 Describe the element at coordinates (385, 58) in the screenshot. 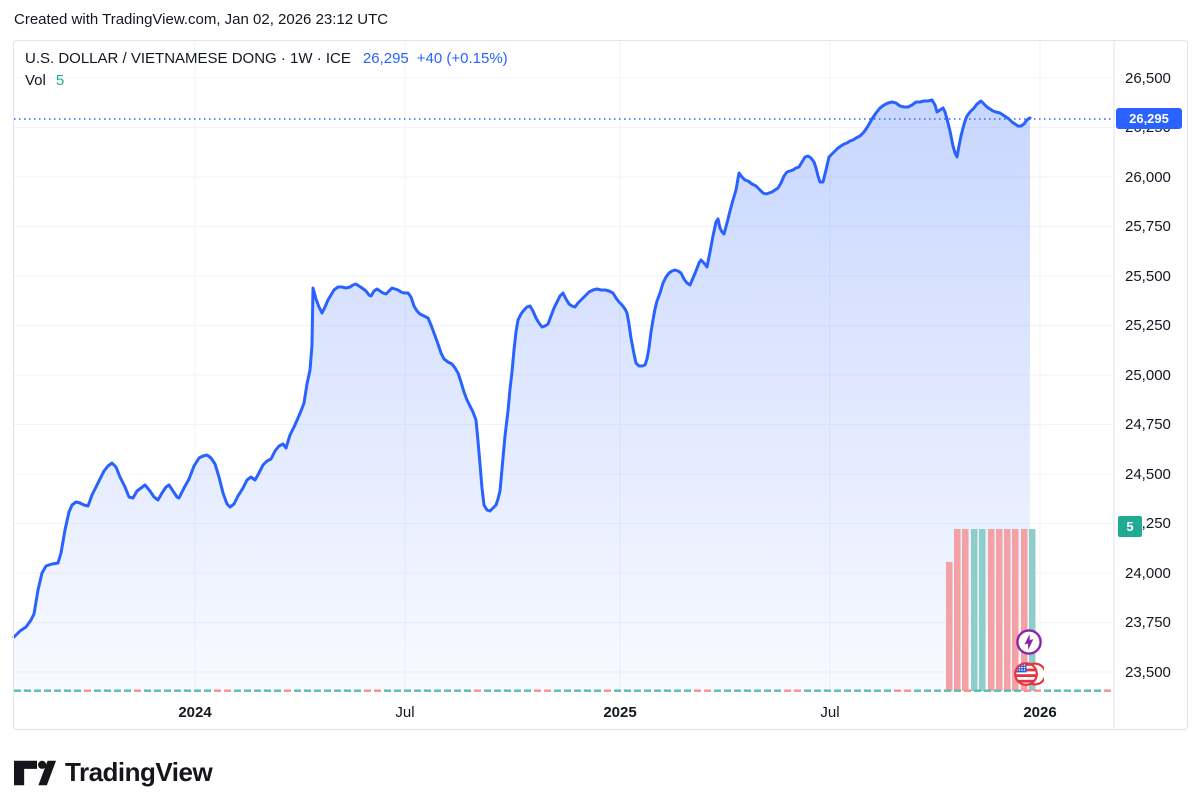

I see `legend-last-price: 26,295` at that location.